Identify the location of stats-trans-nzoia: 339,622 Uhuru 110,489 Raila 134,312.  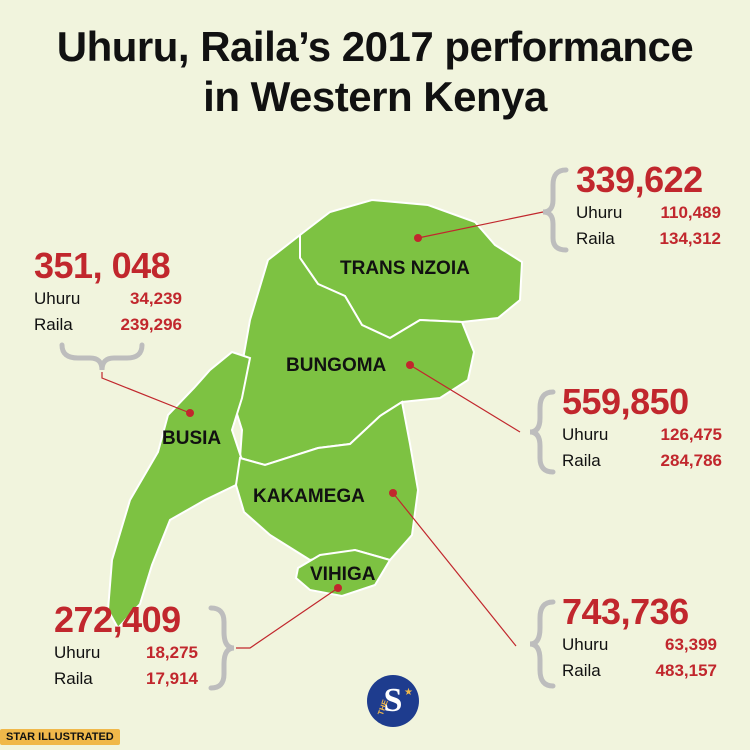
(648, 206).